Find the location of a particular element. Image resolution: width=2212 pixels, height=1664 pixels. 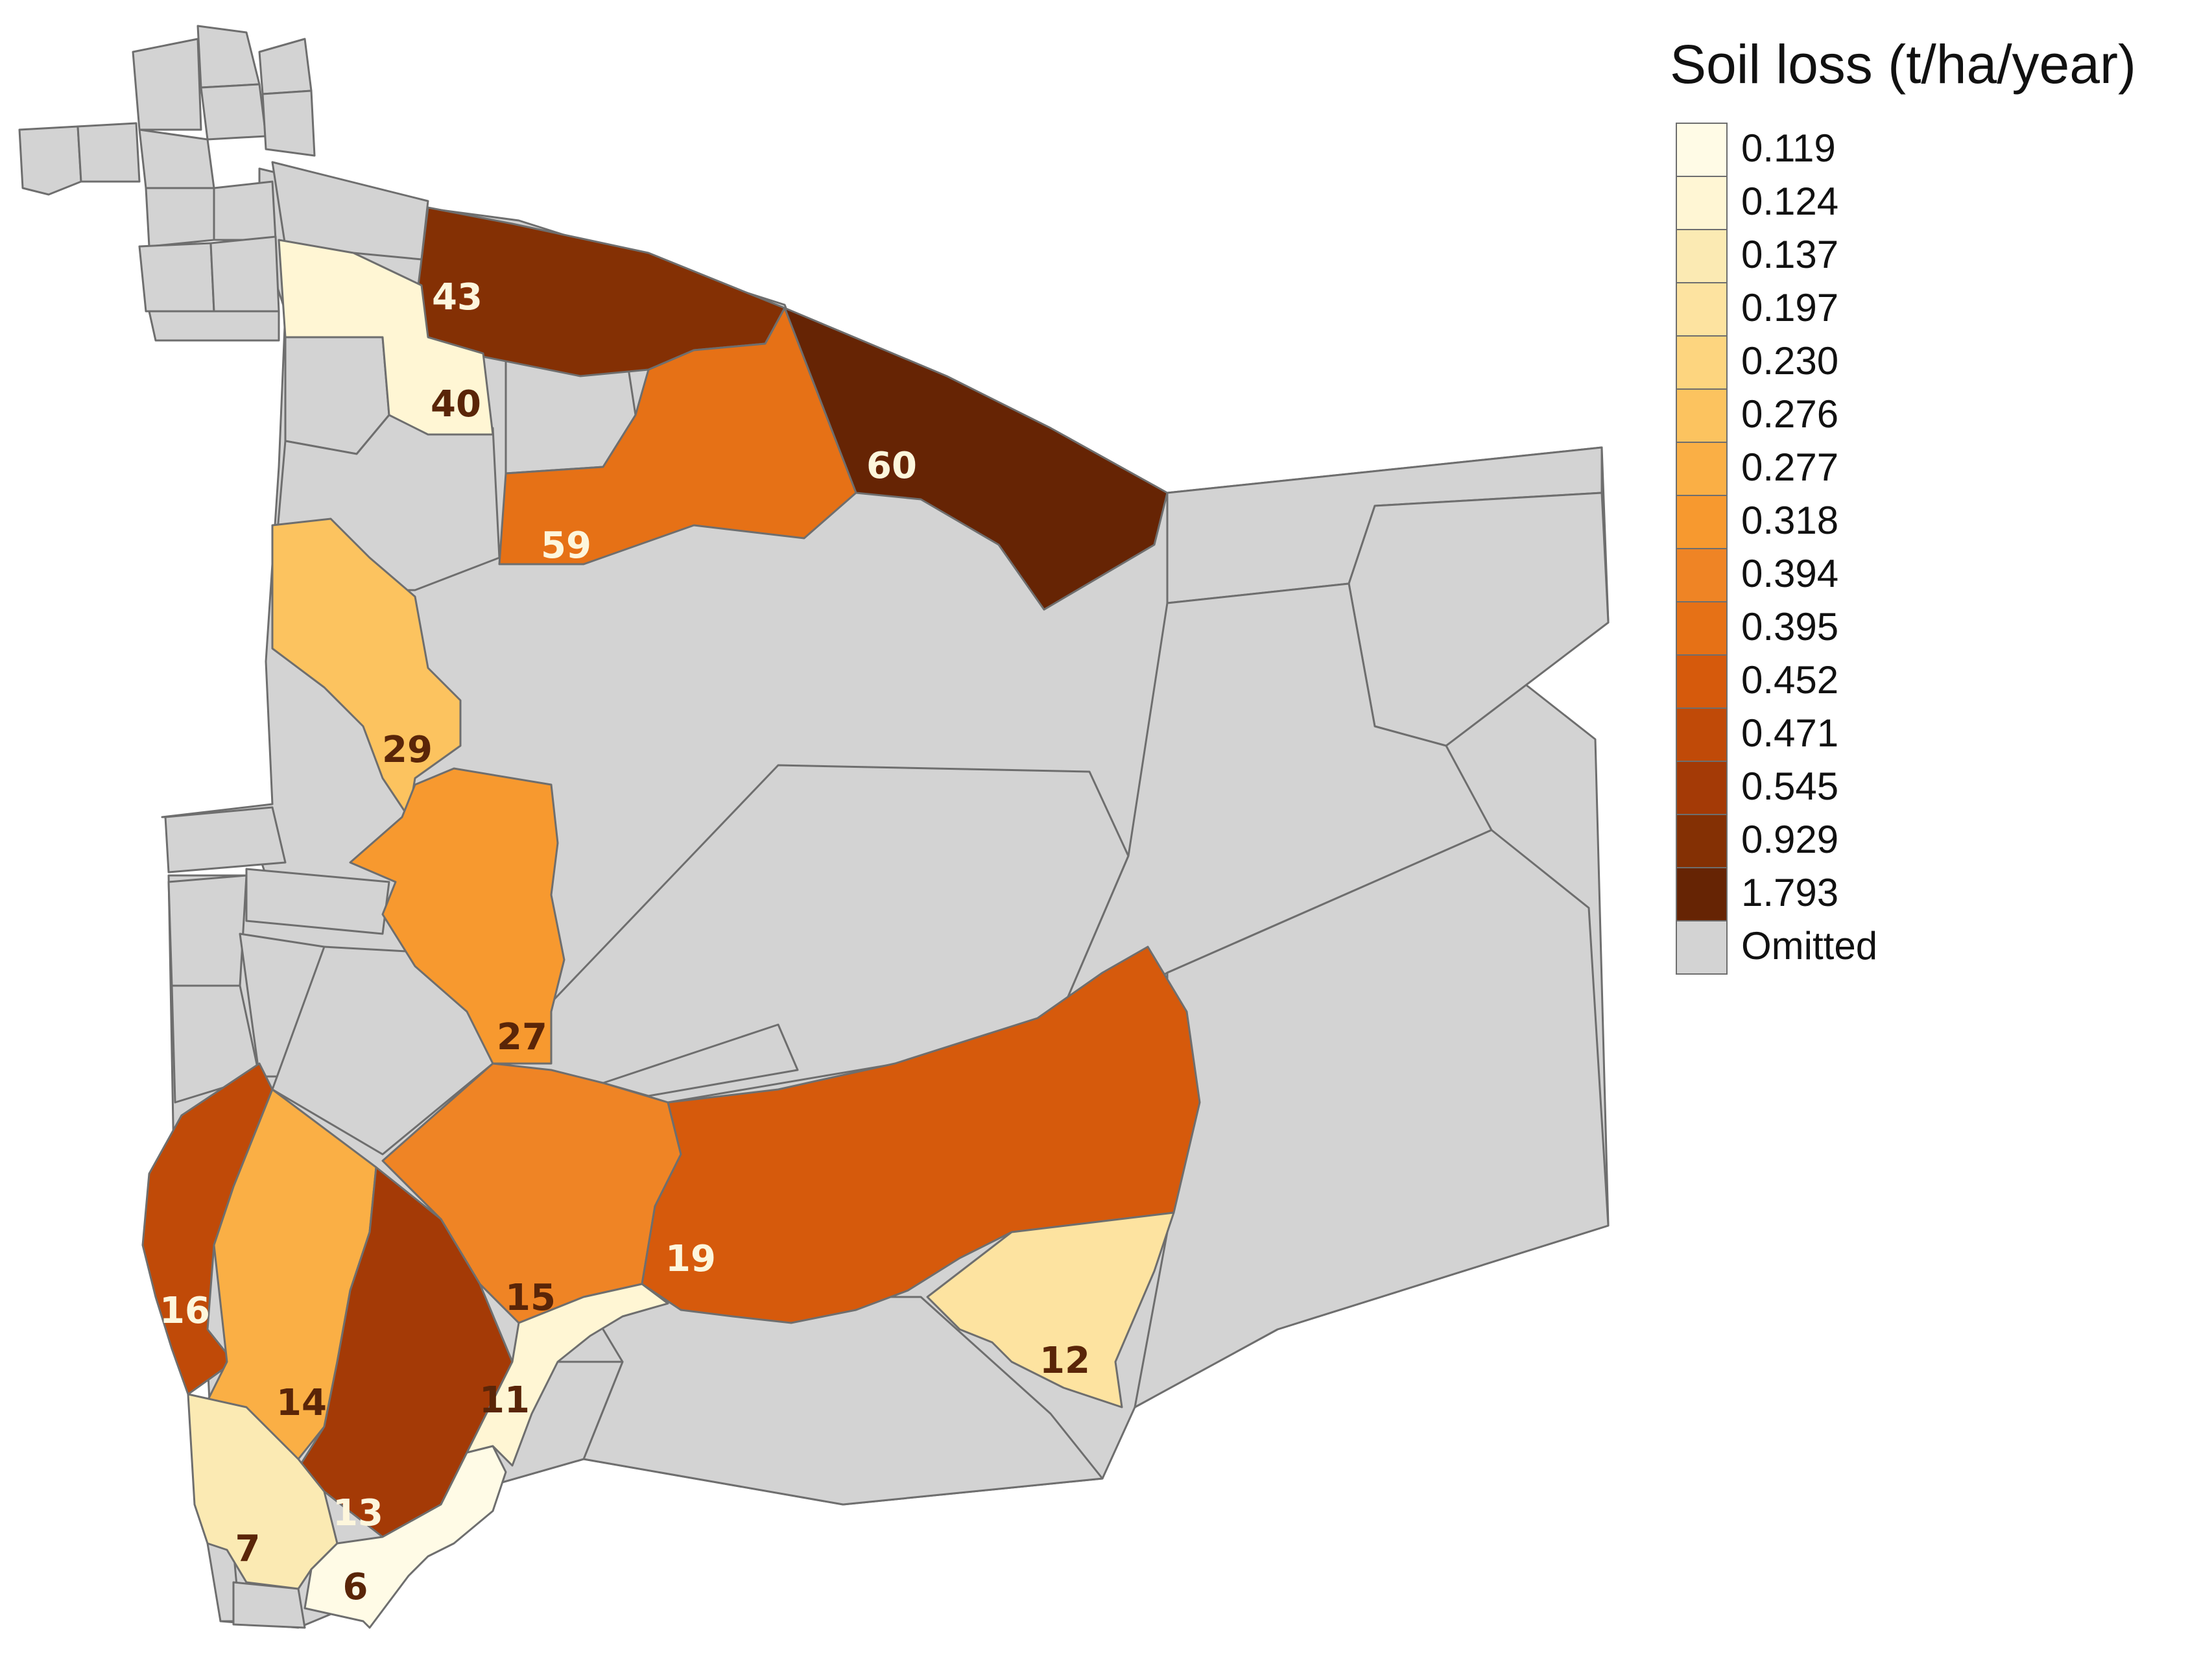

legend-label: 0.197 is located at coordinates (1789, 308).